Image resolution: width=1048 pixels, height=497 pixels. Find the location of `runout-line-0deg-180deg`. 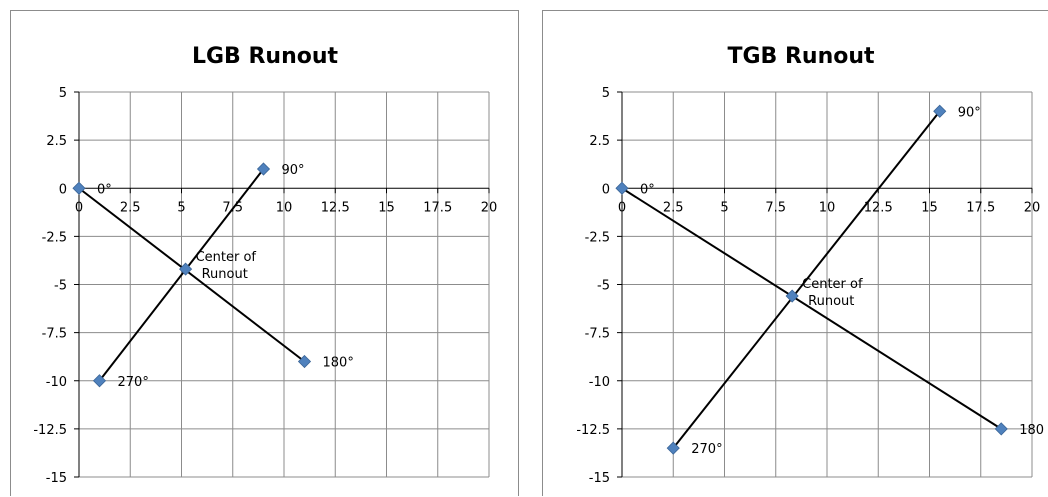

runout-line-0deg-180deg is located at coordinates (192, 275).